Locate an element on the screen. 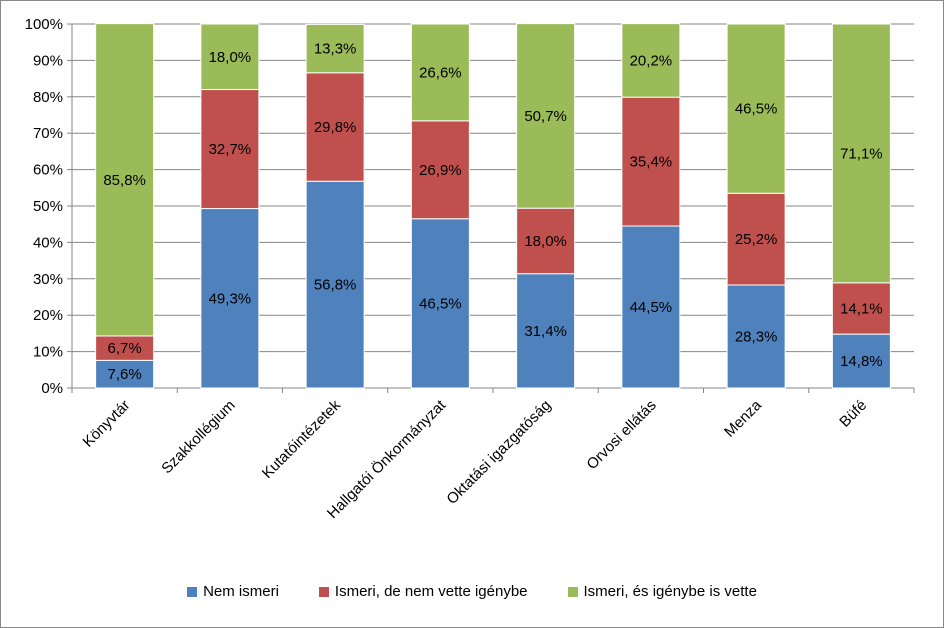 The height and width of the screenshot is (628, 944). y-tick-label: 10% is located at coordinates (48, 352).